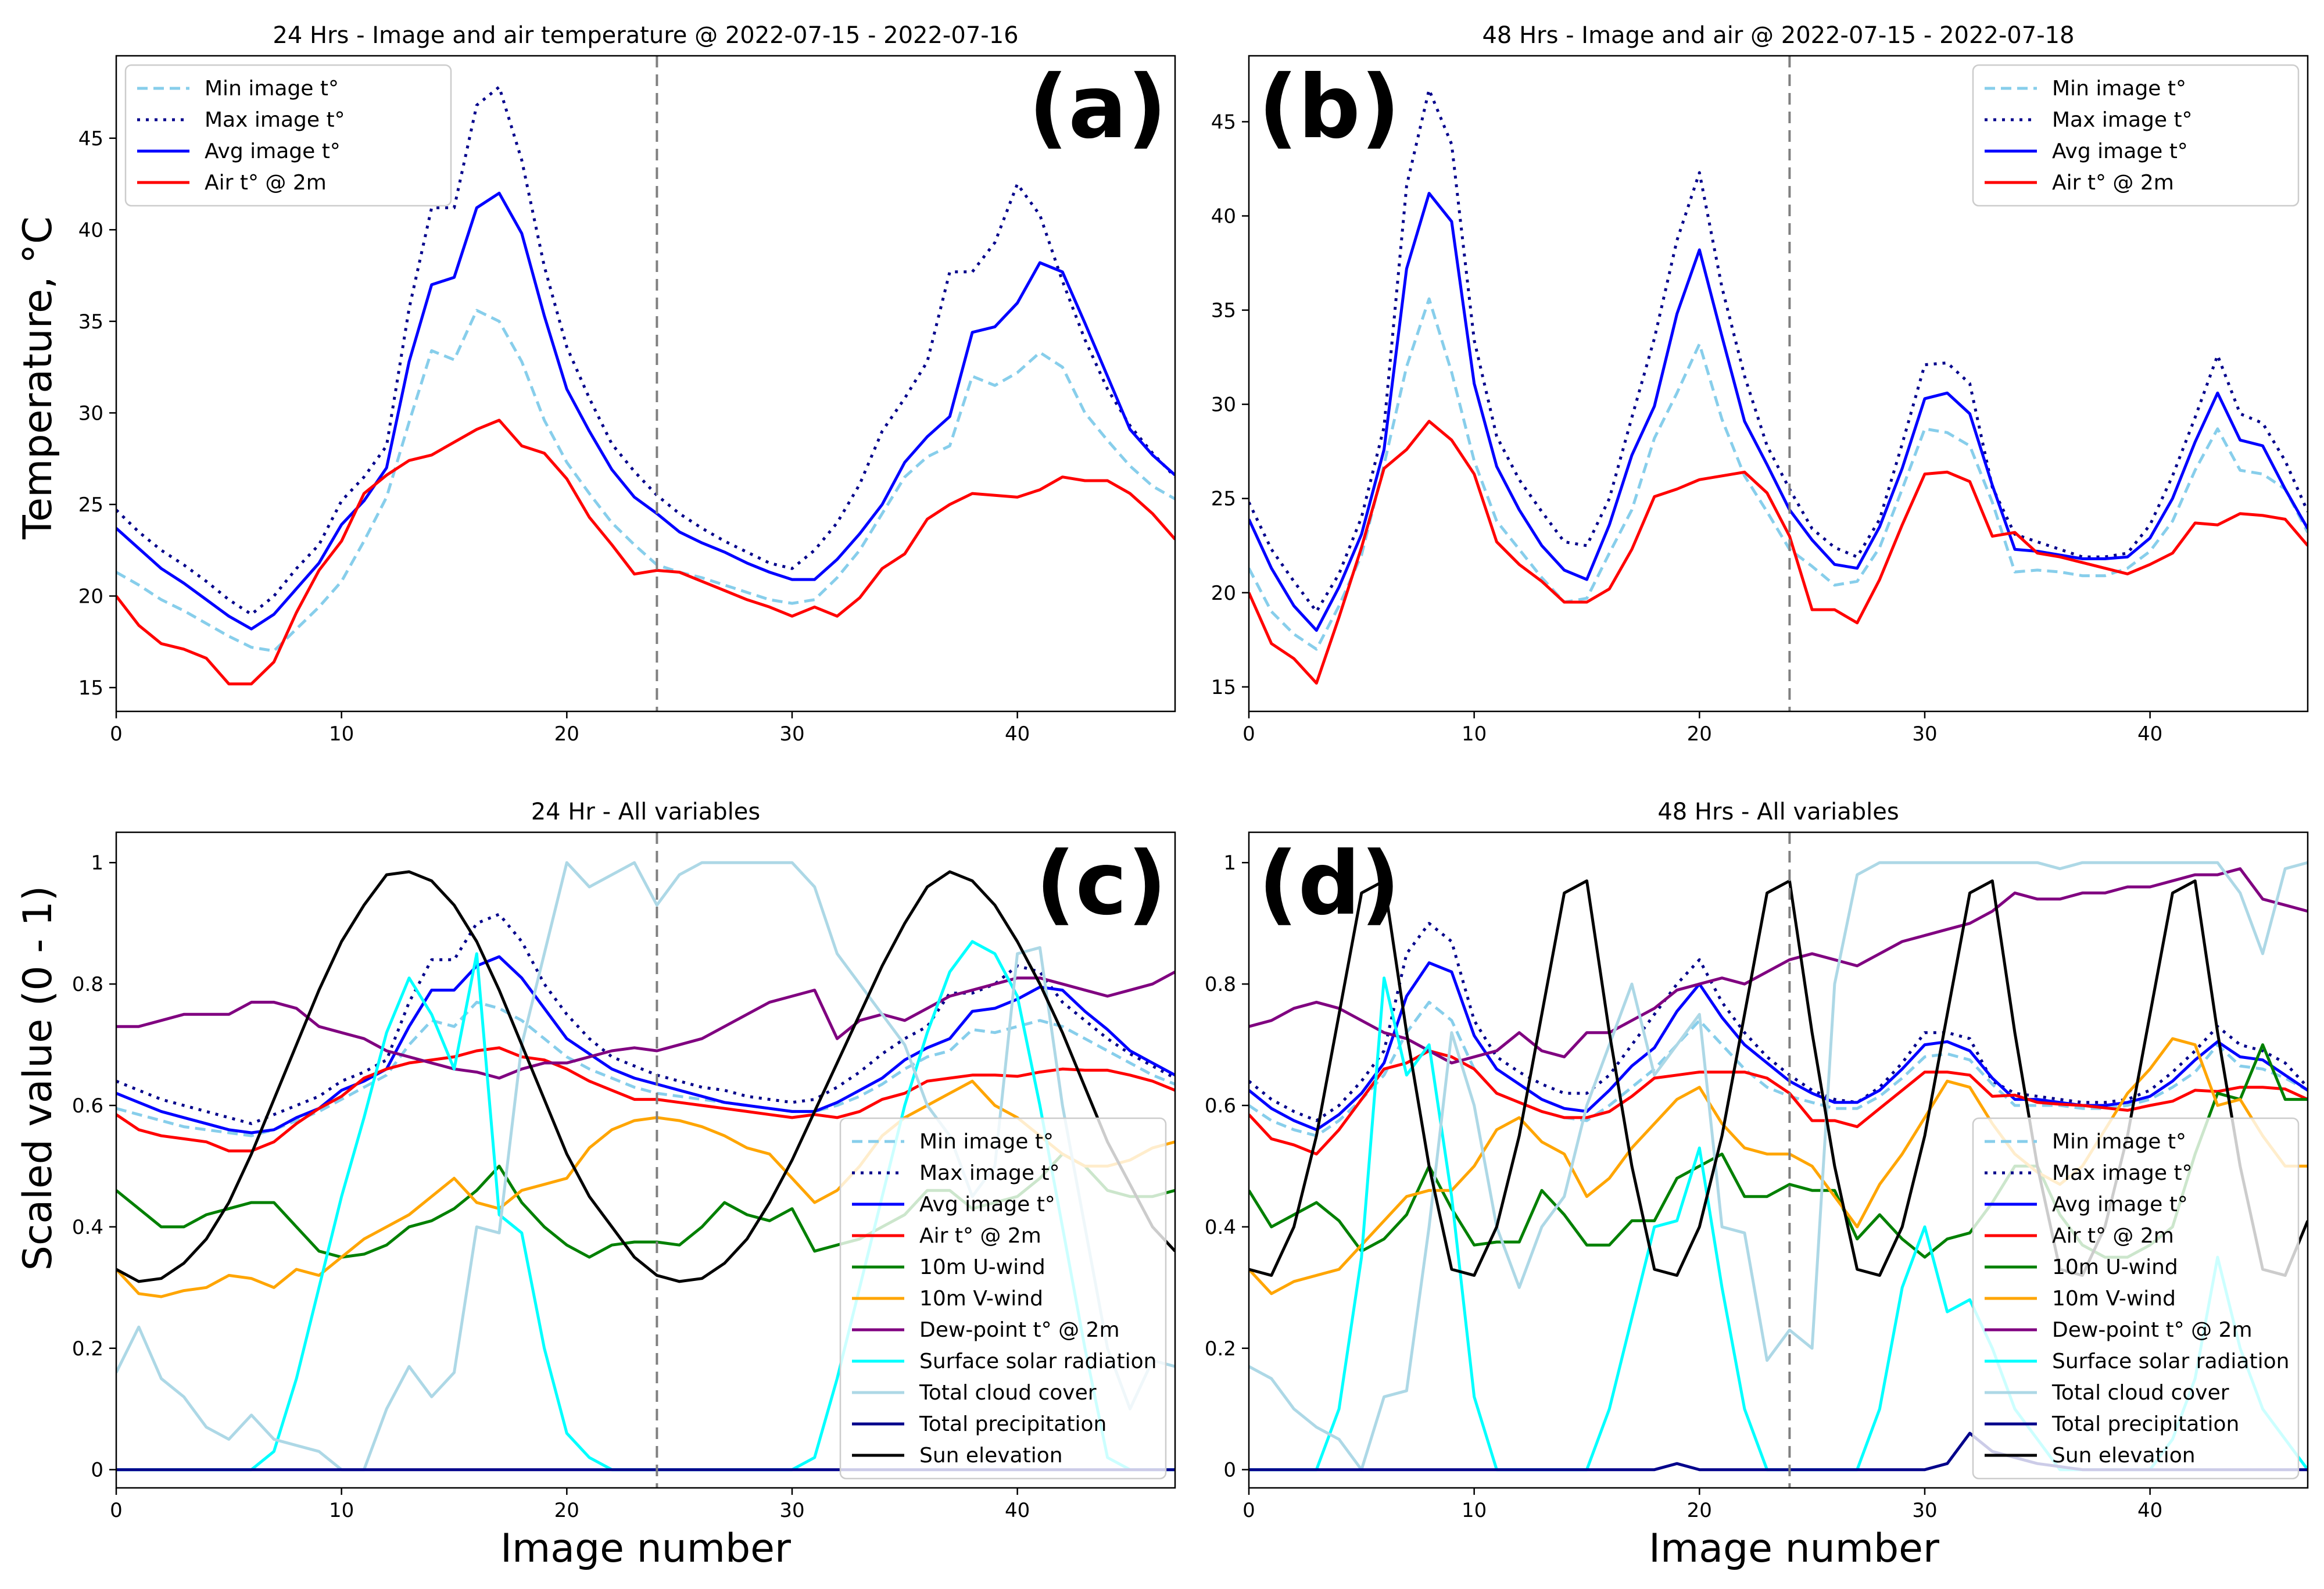  I want to click on y-tick-label: 20, so click(90, 596).